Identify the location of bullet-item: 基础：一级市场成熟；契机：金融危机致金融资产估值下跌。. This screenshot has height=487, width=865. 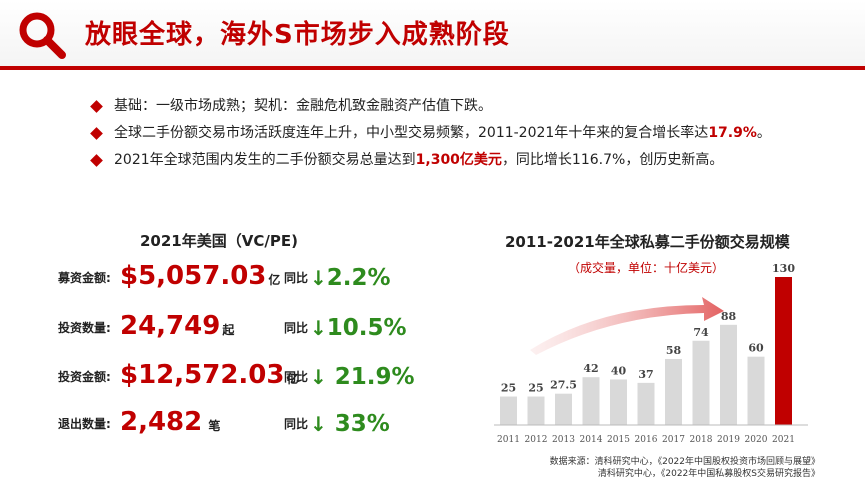
(460, 106).